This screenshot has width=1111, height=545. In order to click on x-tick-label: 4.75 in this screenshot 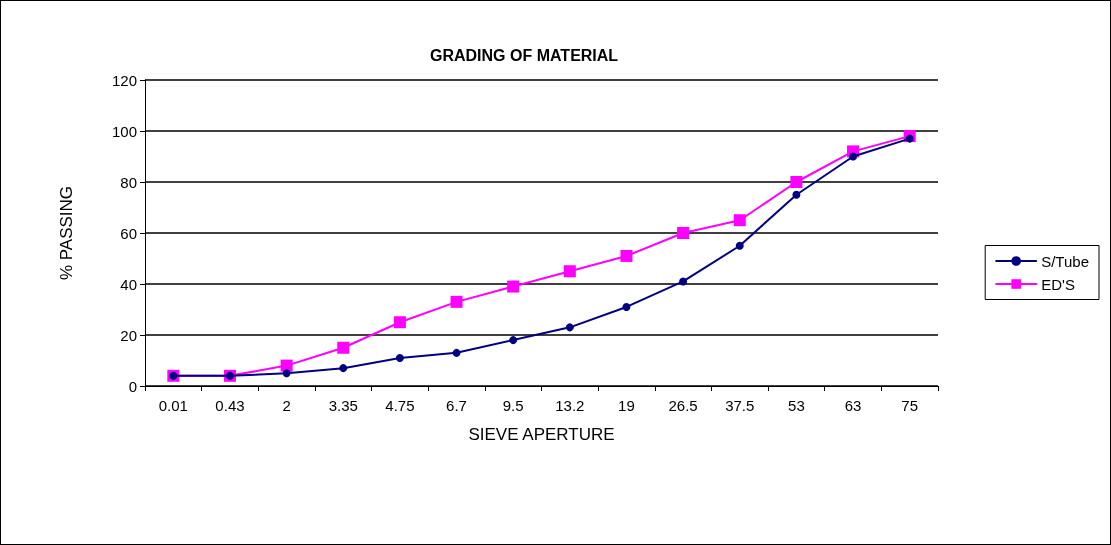, I will do `click(400, 405)`.